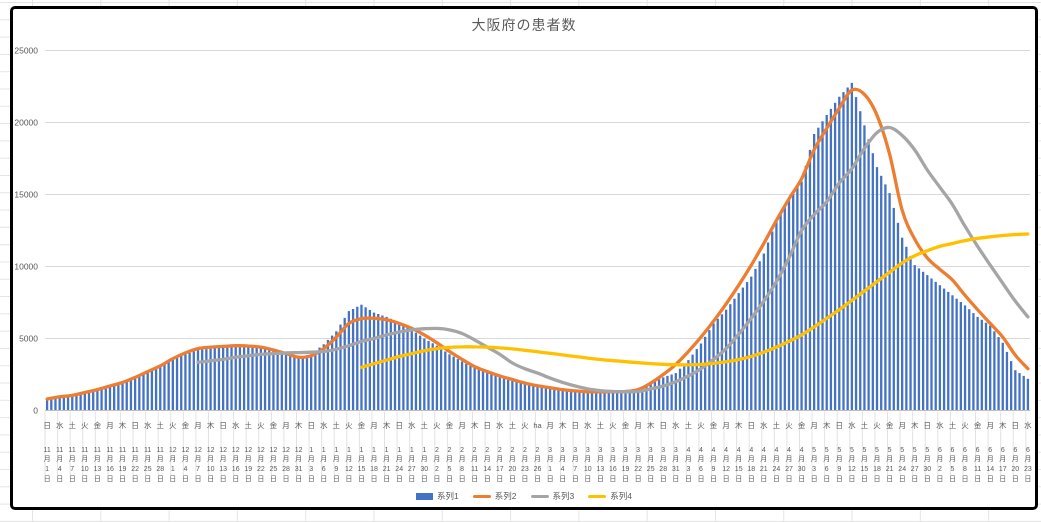  Describe the element at coordinates (261, 469) in the screenshot. I see `x-axis-label: 22` at that location.